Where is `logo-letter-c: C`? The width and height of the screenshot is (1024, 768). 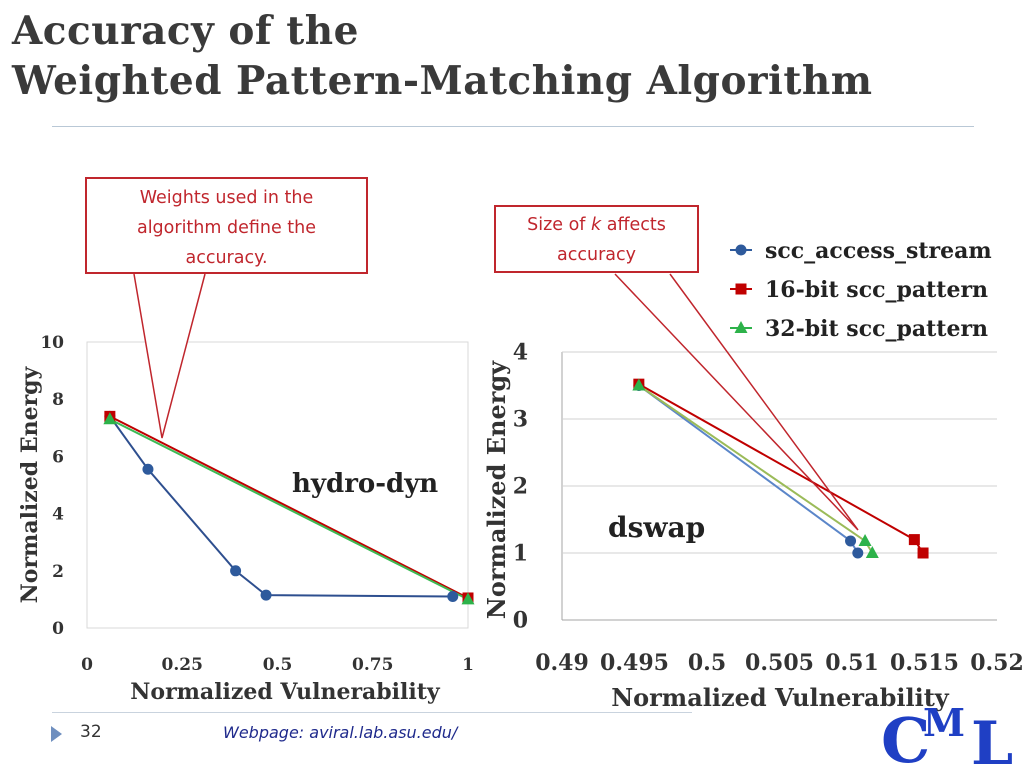 logo-letter-c: C is located at coordinates (905, 736).